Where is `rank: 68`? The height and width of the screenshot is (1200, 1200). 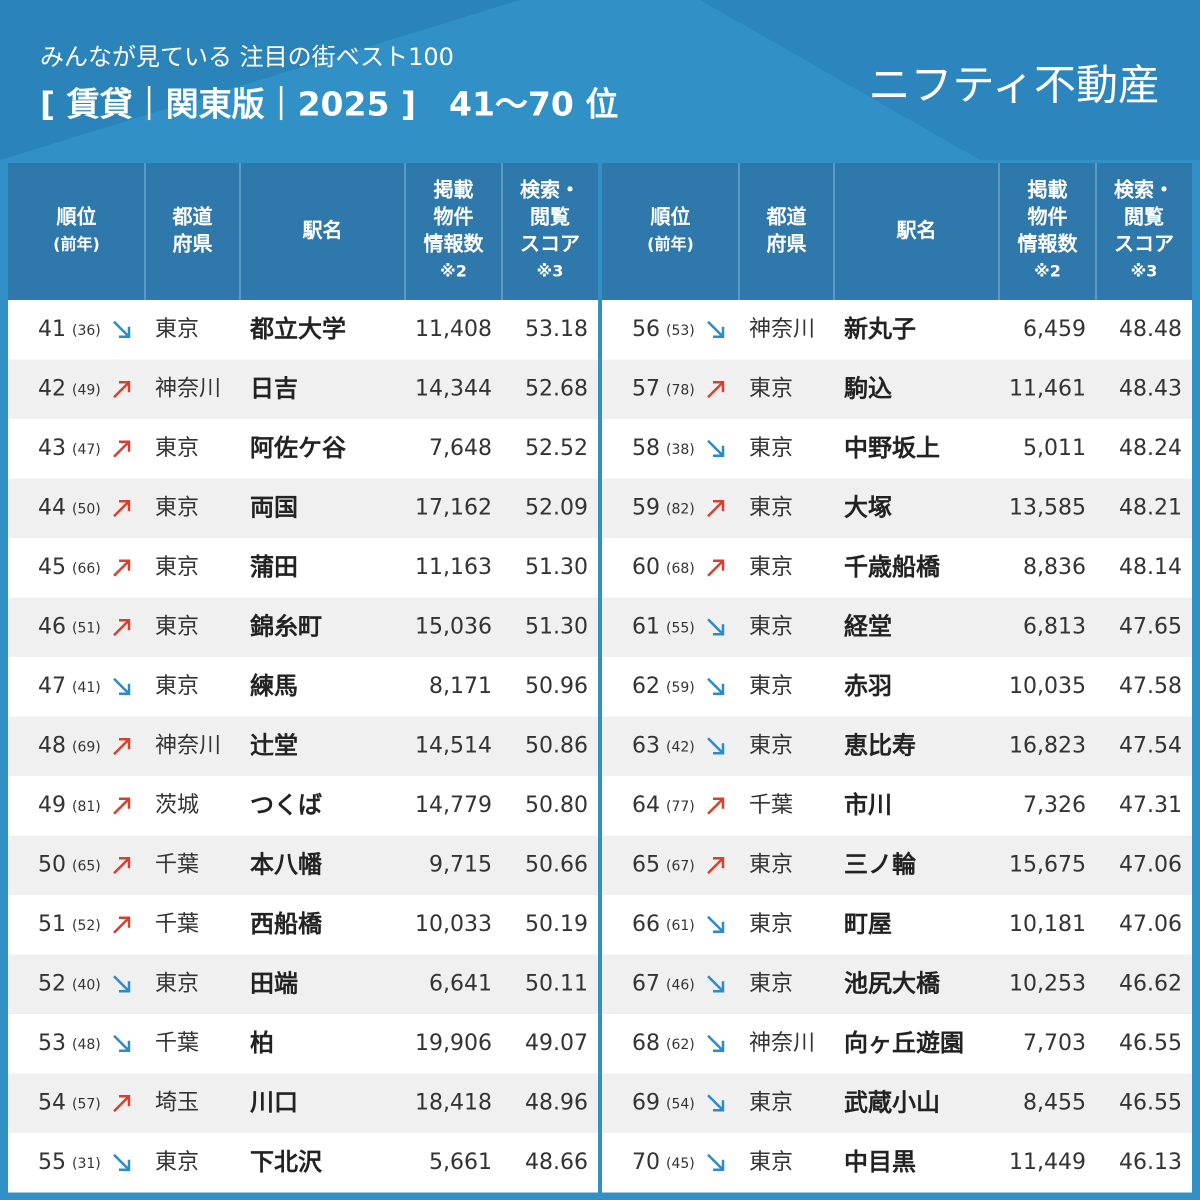
rank: 68 is located at coordinates (646, 1043).